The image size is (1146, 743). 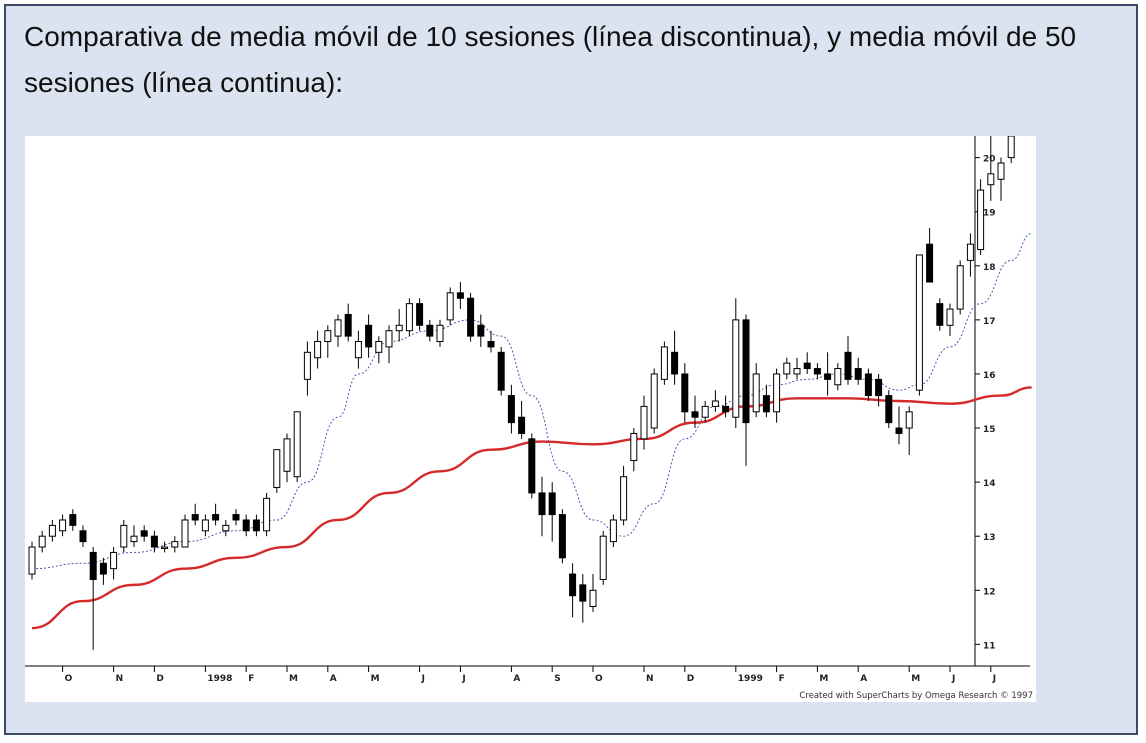 I want to click on x-tick-label: F, so click(x=251, y=679).